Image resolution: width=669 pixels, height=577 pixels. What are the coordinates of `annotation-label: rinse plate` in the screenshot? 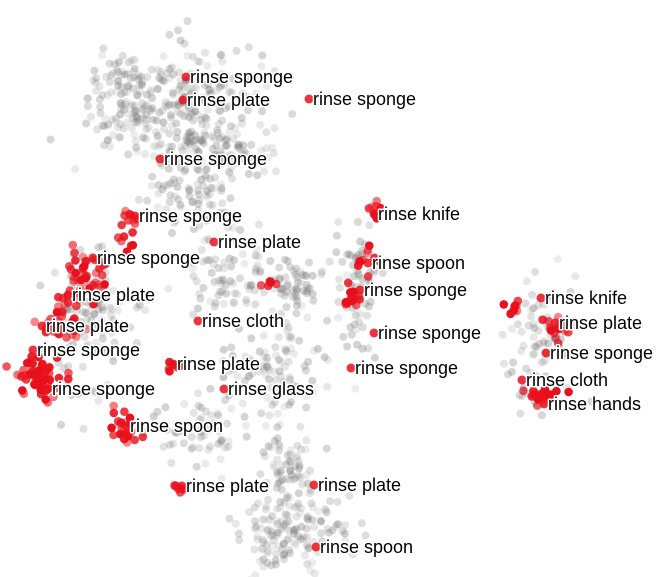 It's located at (259, 242).